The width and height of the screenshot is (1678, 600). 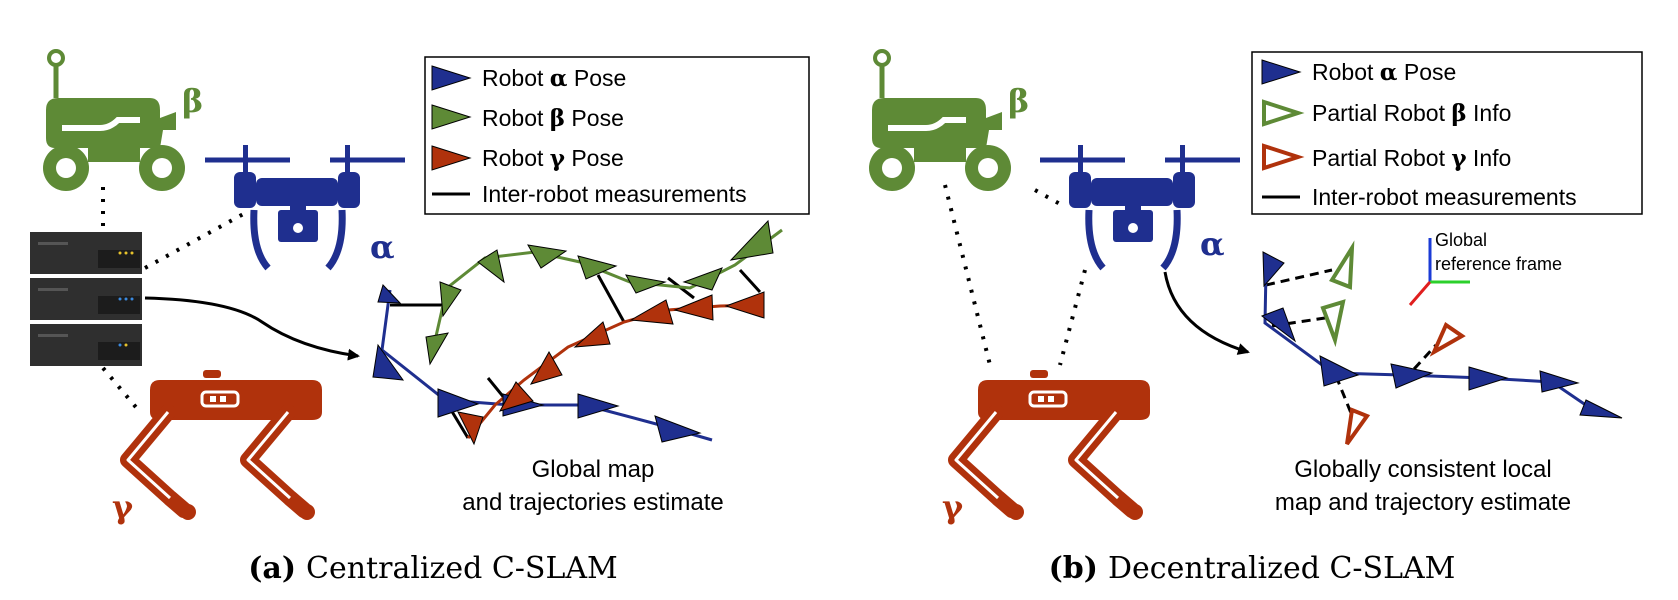 What do you see at coordinates (451, 78) in the screenshot?
I see `legend-a-alpha-triangle` at bounding box center [451, 78].